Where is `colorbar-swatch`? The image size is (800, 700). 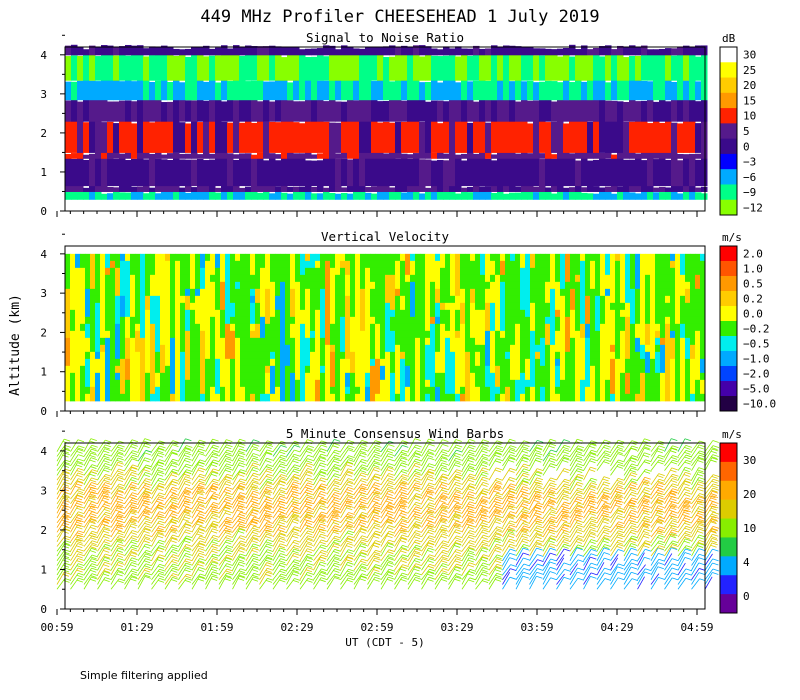
colorbar-swatch is located at coordinates (728, 314).